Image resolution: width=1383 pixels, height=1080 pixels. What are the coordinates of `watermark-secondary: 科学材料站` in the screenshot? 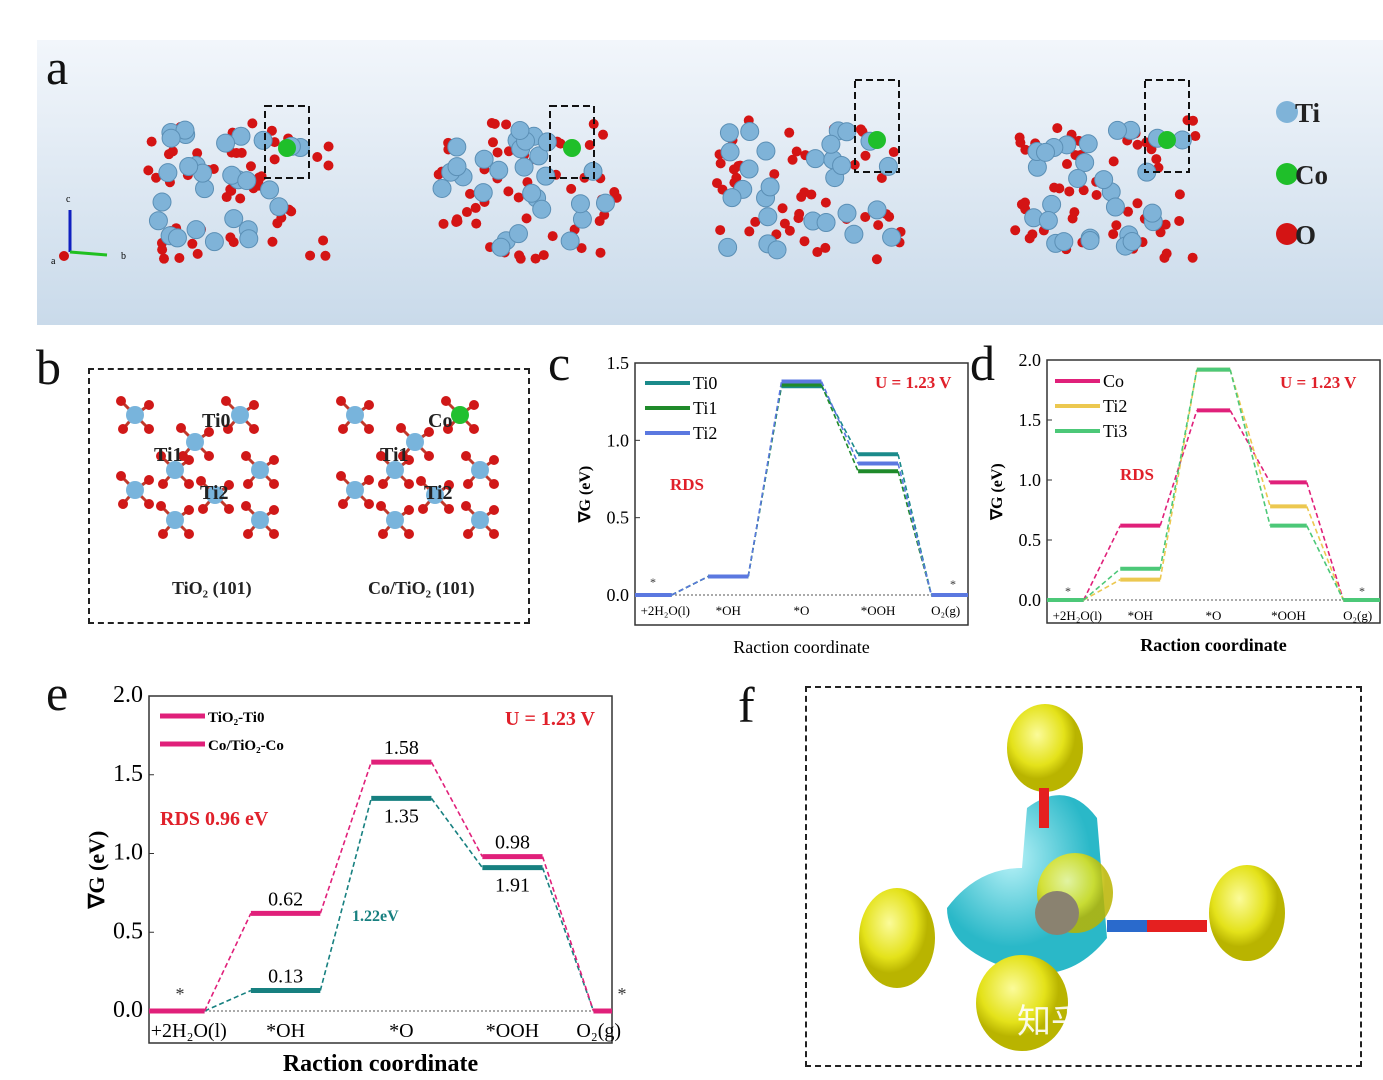 It's located at (1257, 1050).